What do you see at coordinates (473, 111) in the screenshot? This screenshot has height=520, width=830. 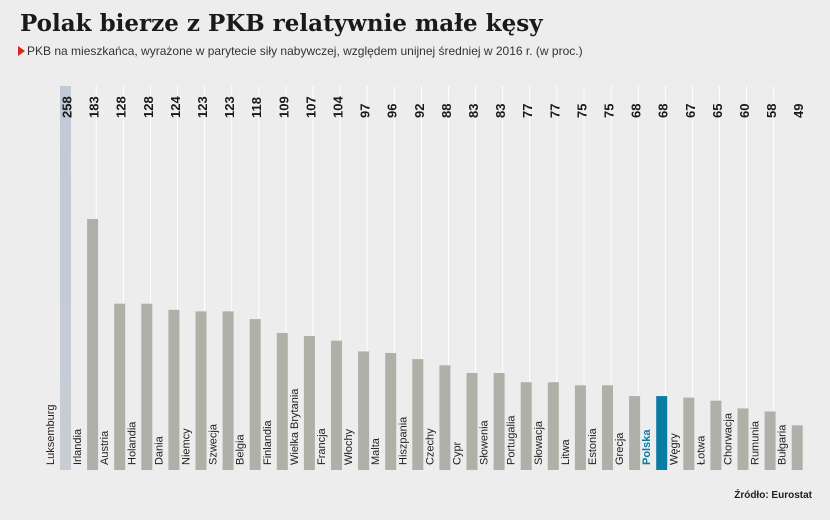 I see `value-label-cypr: 83` at bounding box center [473, 111].